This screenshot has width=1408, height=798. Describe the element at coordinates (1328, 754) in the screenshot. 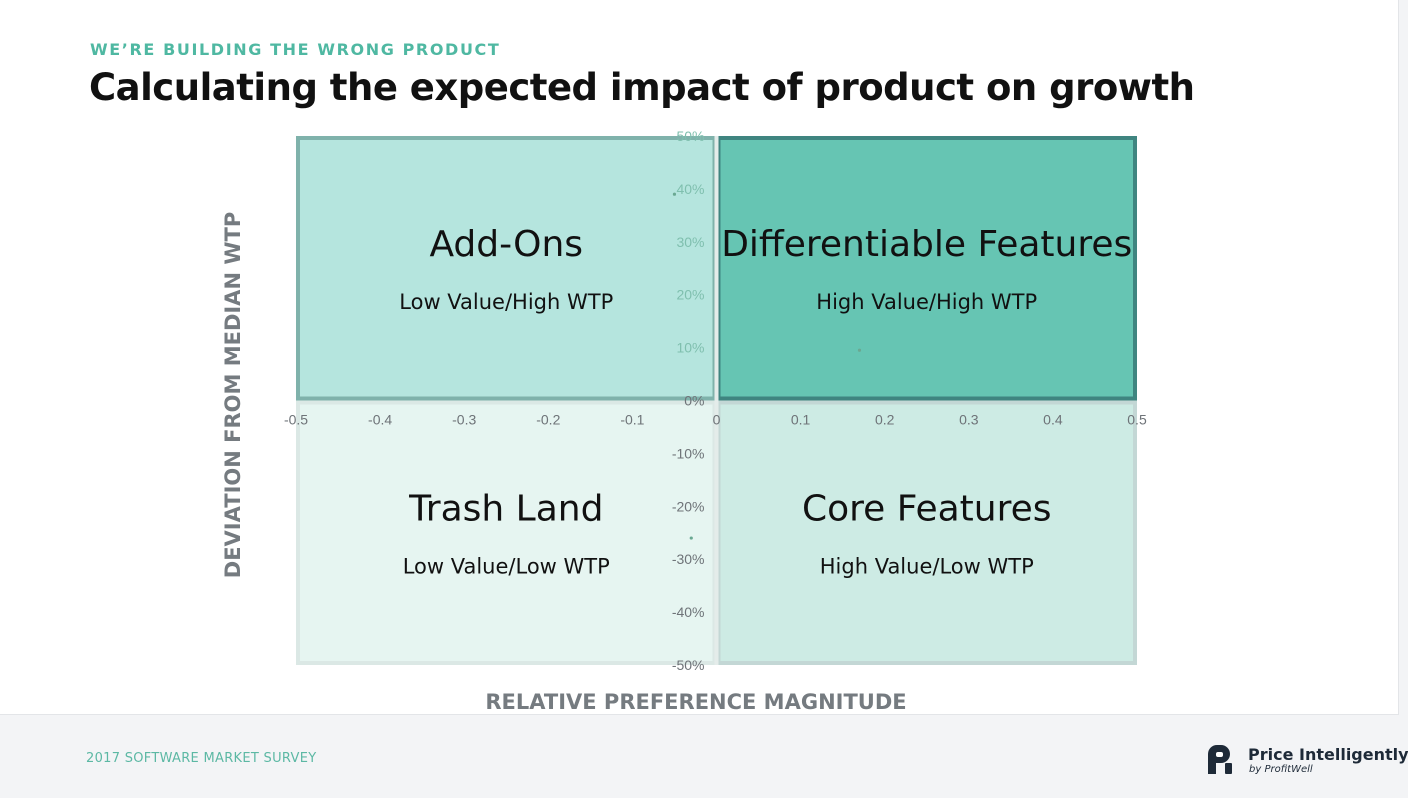

I see `logo-name: Price Intelligently` at that location.